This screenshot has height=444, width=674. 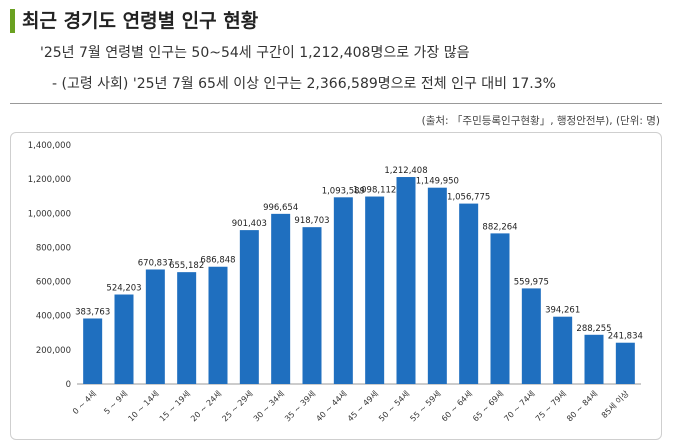 I want to click on data-label: 383,763, so click(x=92, y=312).